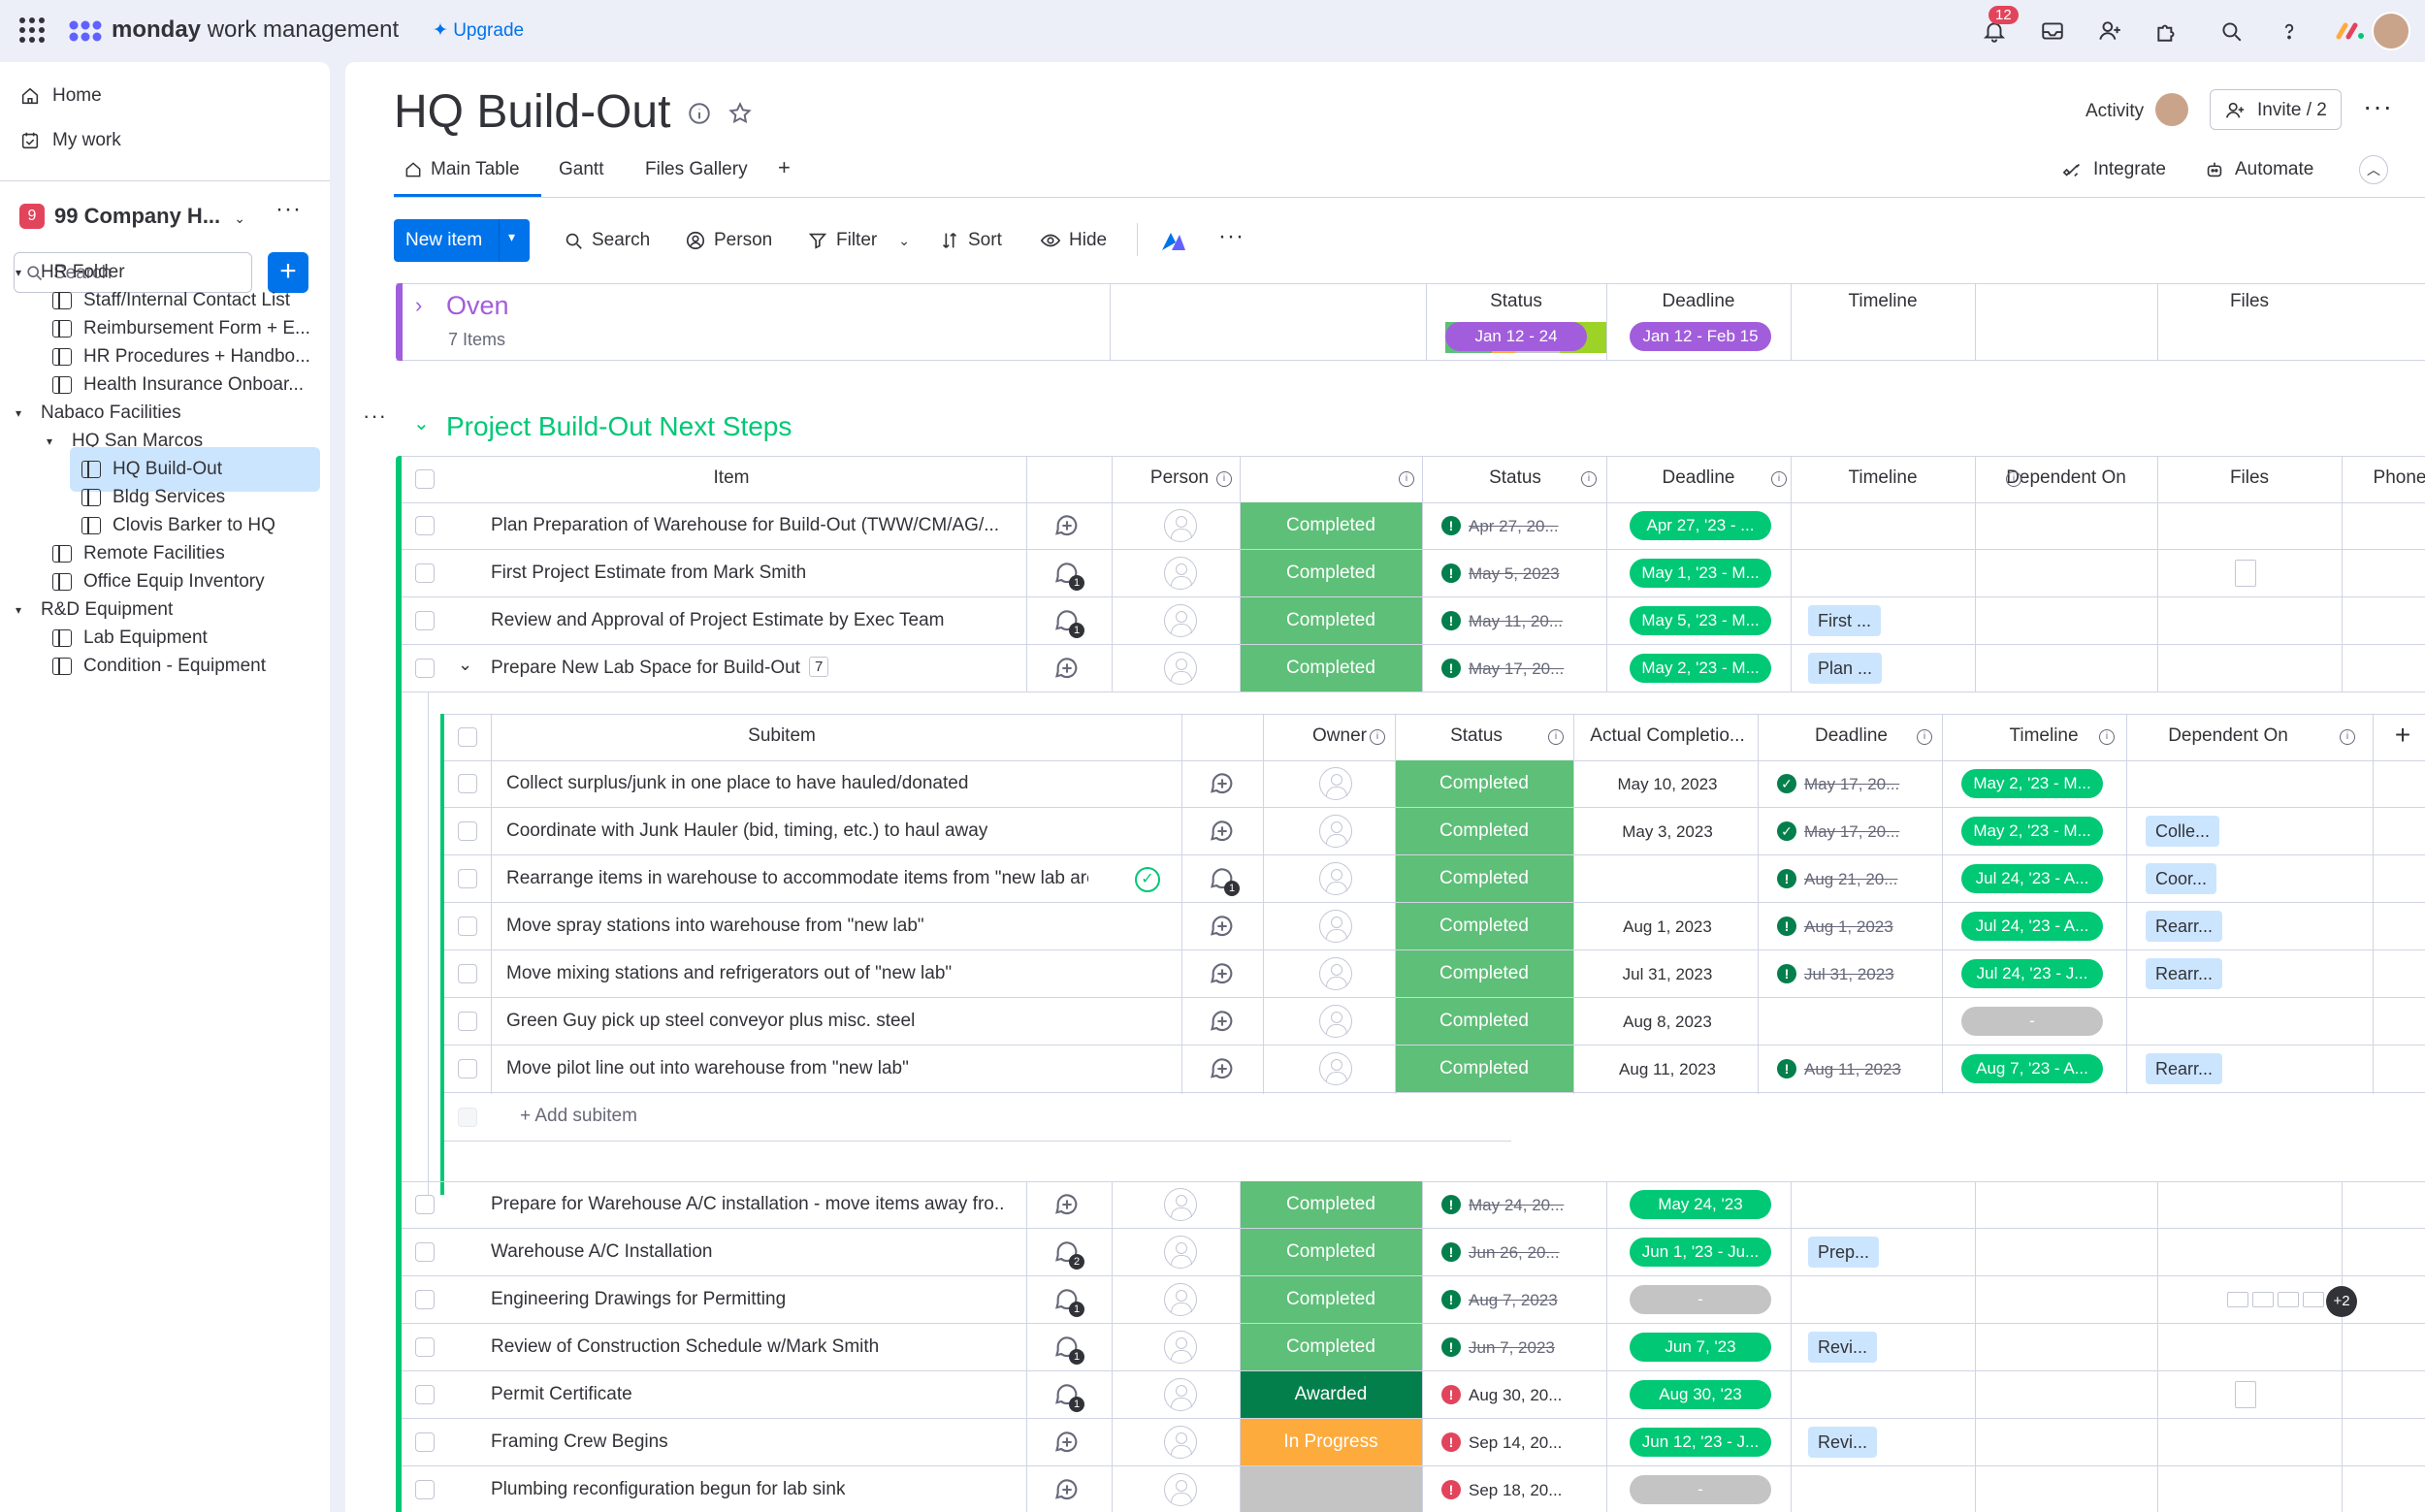  Describe the element at coordinates (477, 305) in the screenshot. I see `group-title: Oven` at that location.